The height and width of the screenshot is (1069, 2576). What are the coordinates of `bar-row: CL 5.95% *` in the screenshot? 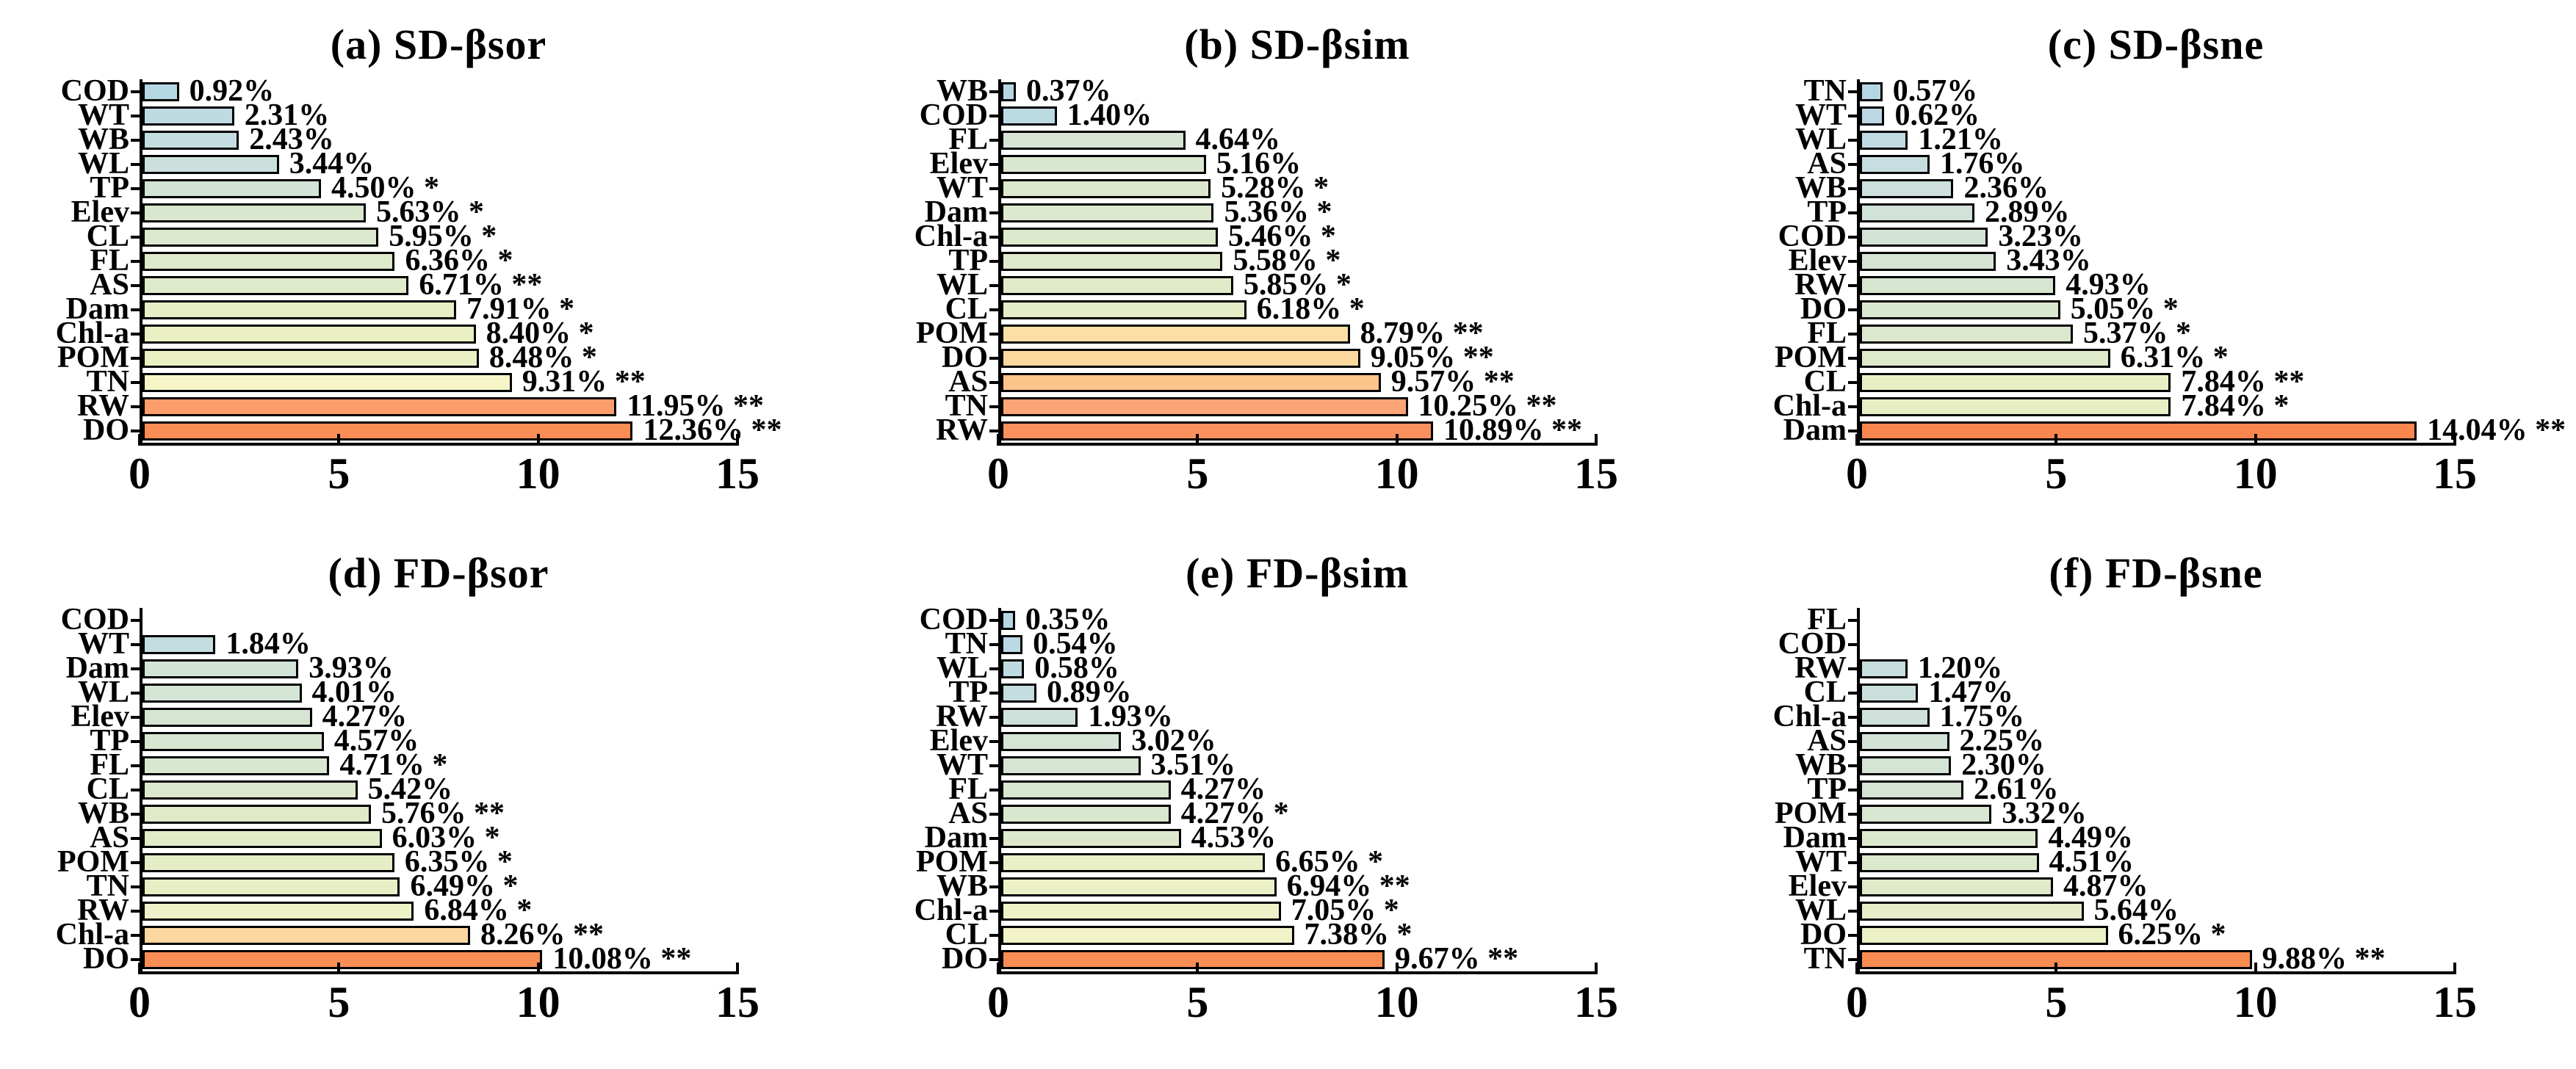 It's located at (412, 236).